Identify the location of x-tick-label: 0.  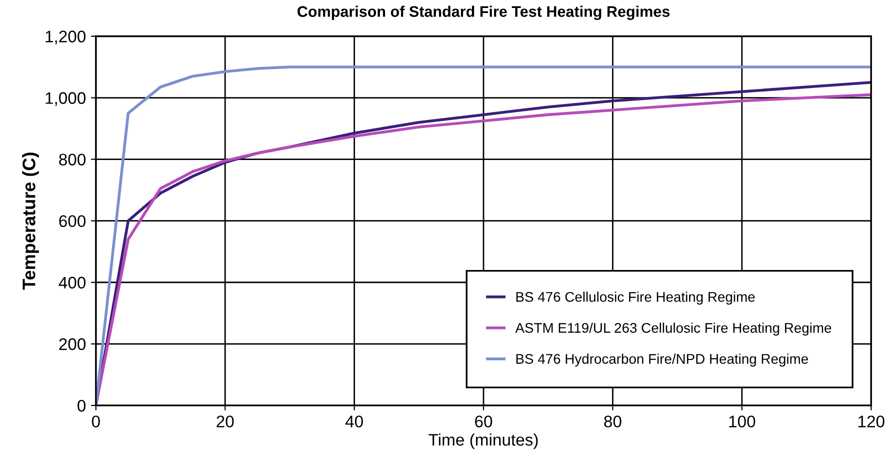
(96, 422).